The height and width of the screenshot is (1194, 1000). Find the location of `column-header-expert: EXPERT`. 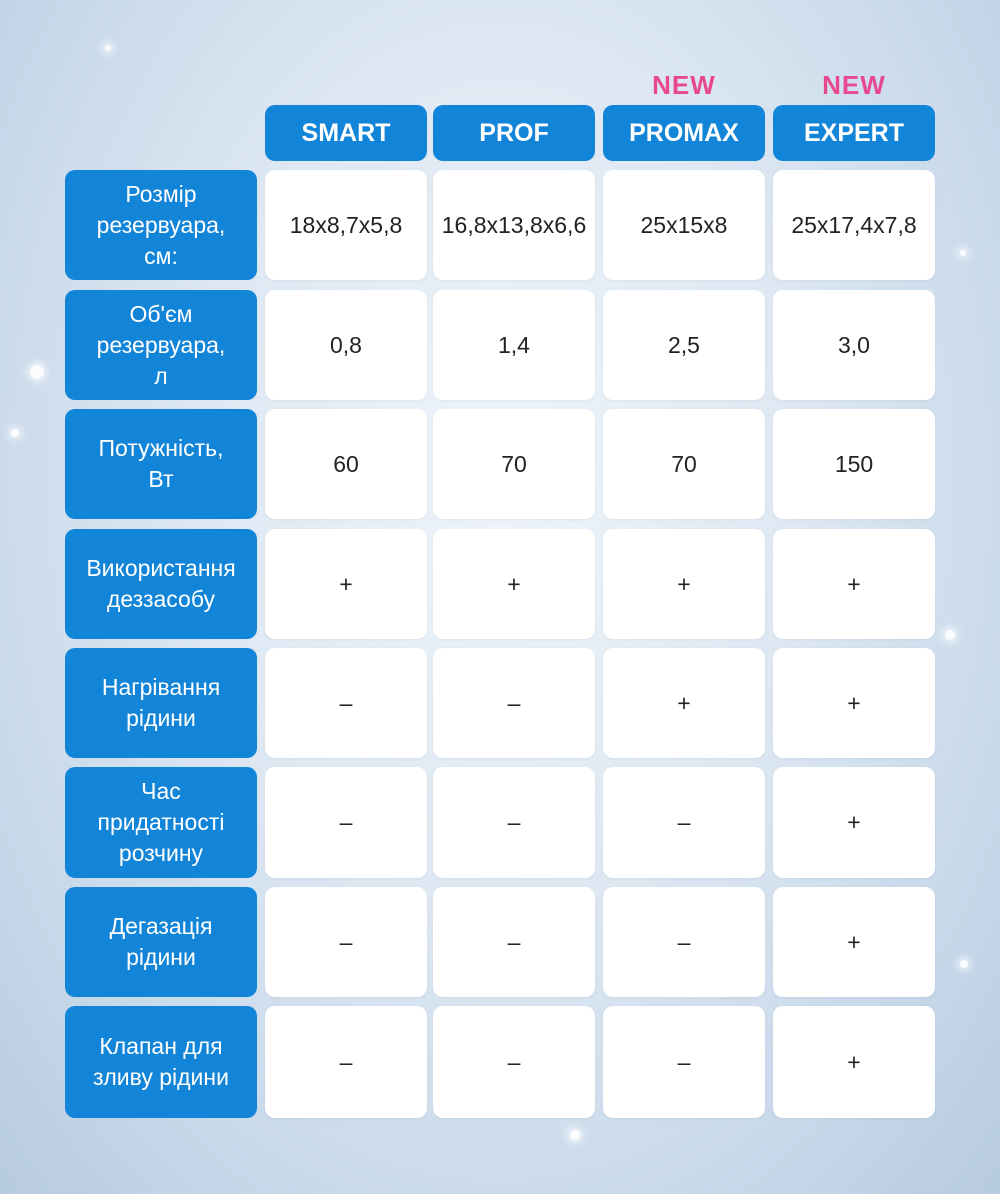

column-header-expert: EXPERT is located at coordinates (854, 133).